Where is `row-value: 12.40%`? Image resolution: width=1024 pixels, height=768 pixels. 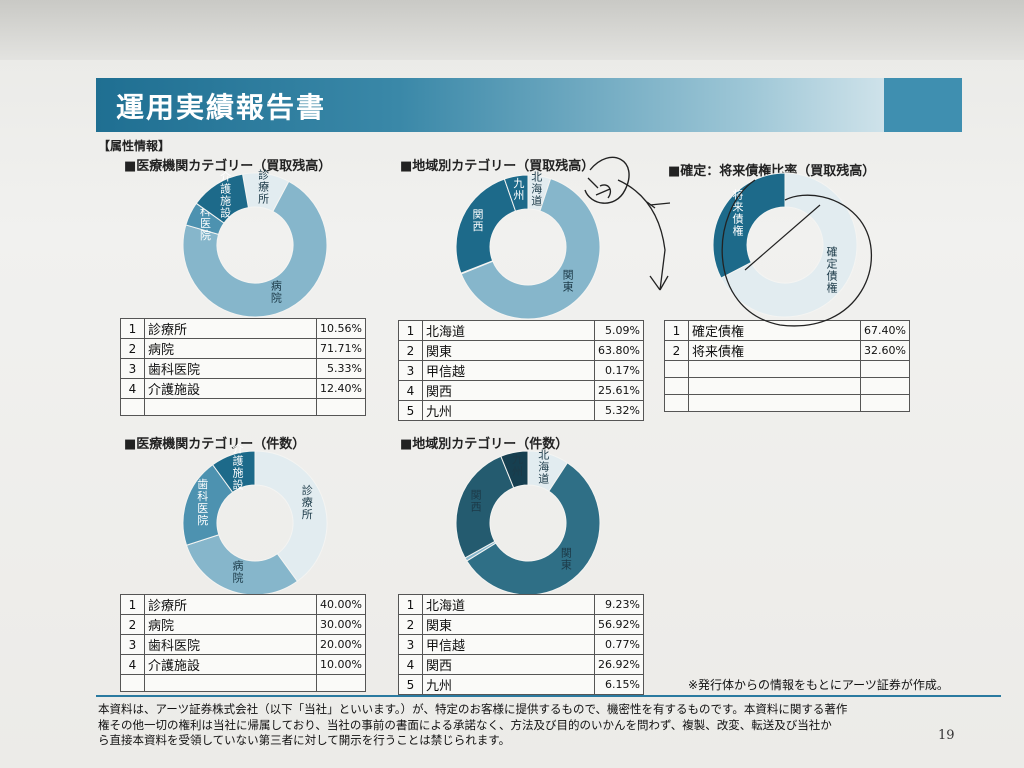
row-value: 12.40% is located at coordinates (341, 388).